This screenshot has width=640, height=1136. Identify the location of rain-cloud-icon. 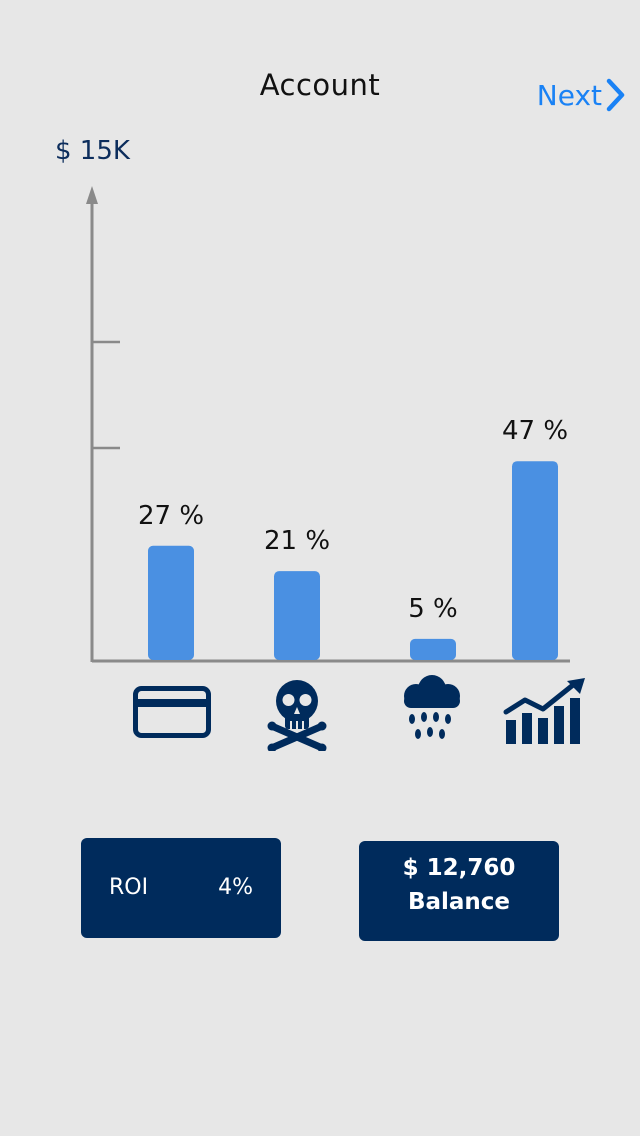
(431, 711).